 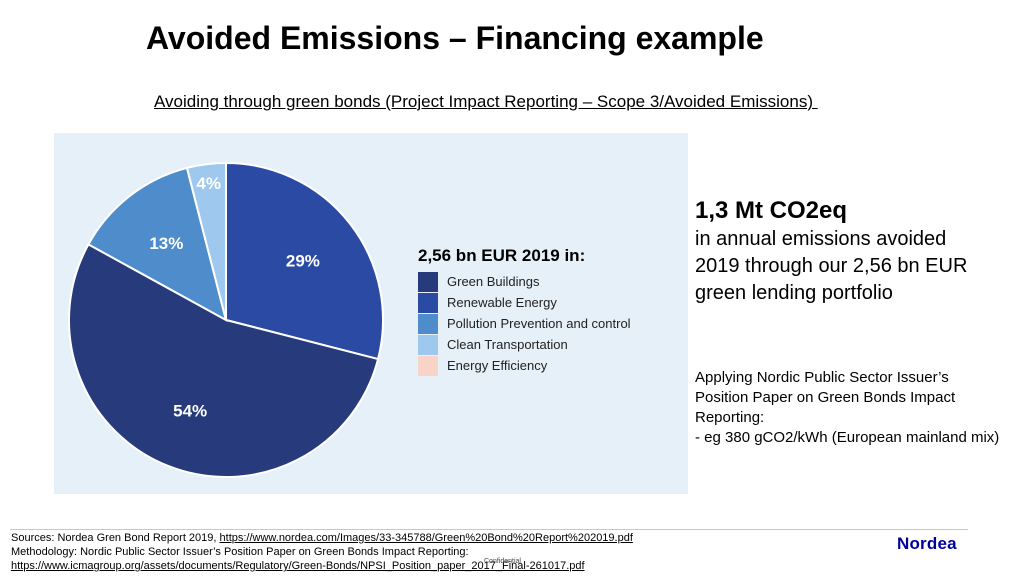 I want to click on method-line: Position Paper on Green Bonds Impact, so click(x=825, y=397).